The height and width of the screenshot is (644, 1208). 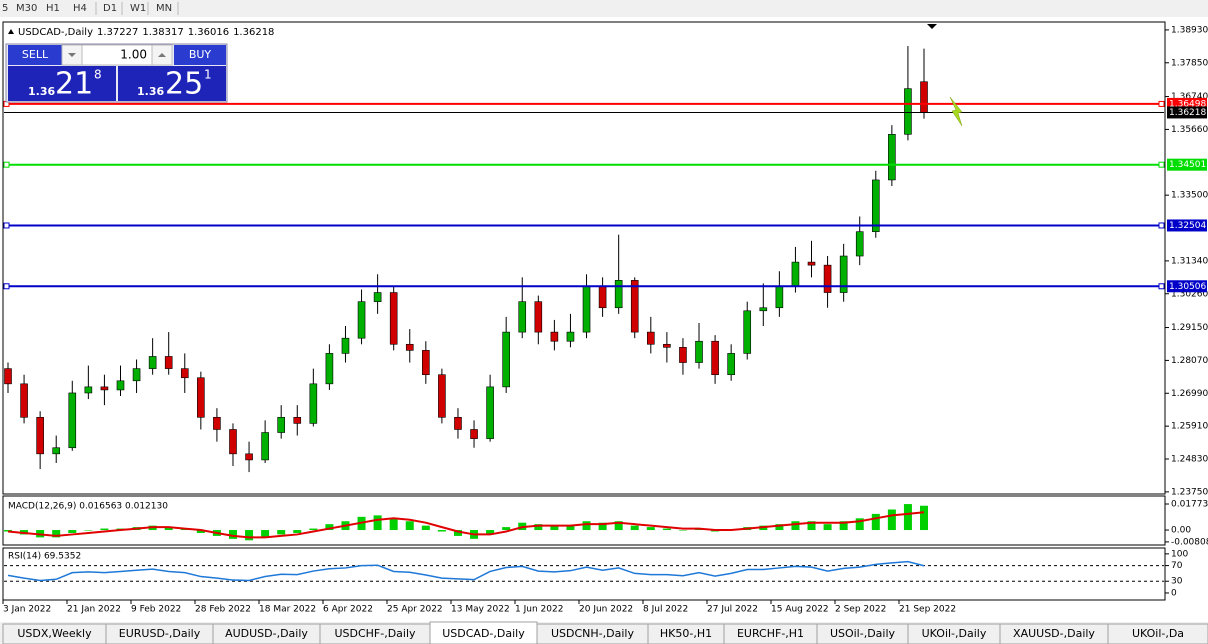 What do you see at coordinates (606, 610) in the screenshot?
I see `x-tick-label: 20 Jun 2022` at bounding box center [606, 610].